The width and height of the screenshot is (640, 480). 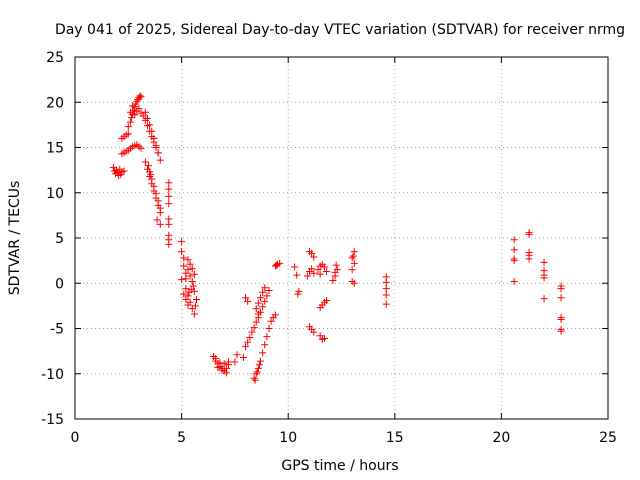 I want to click on y-tick-label: -10, so click(x=52, y=375).